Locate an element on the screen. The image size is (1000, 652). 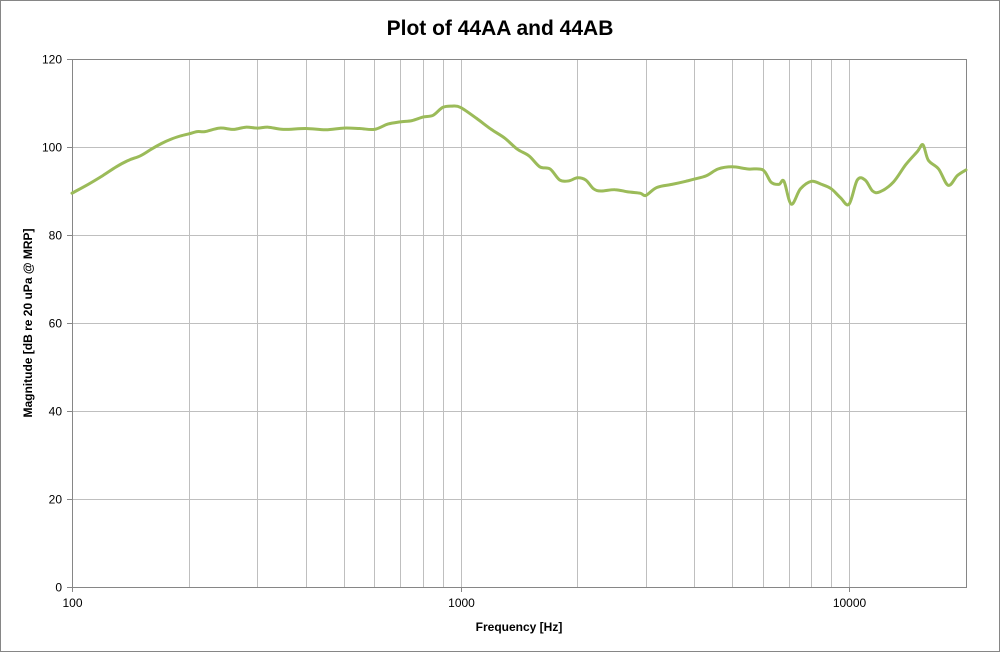
y-tick-labels: 0 20 40 60 80 100 120 is located at coordinates (57, 324).